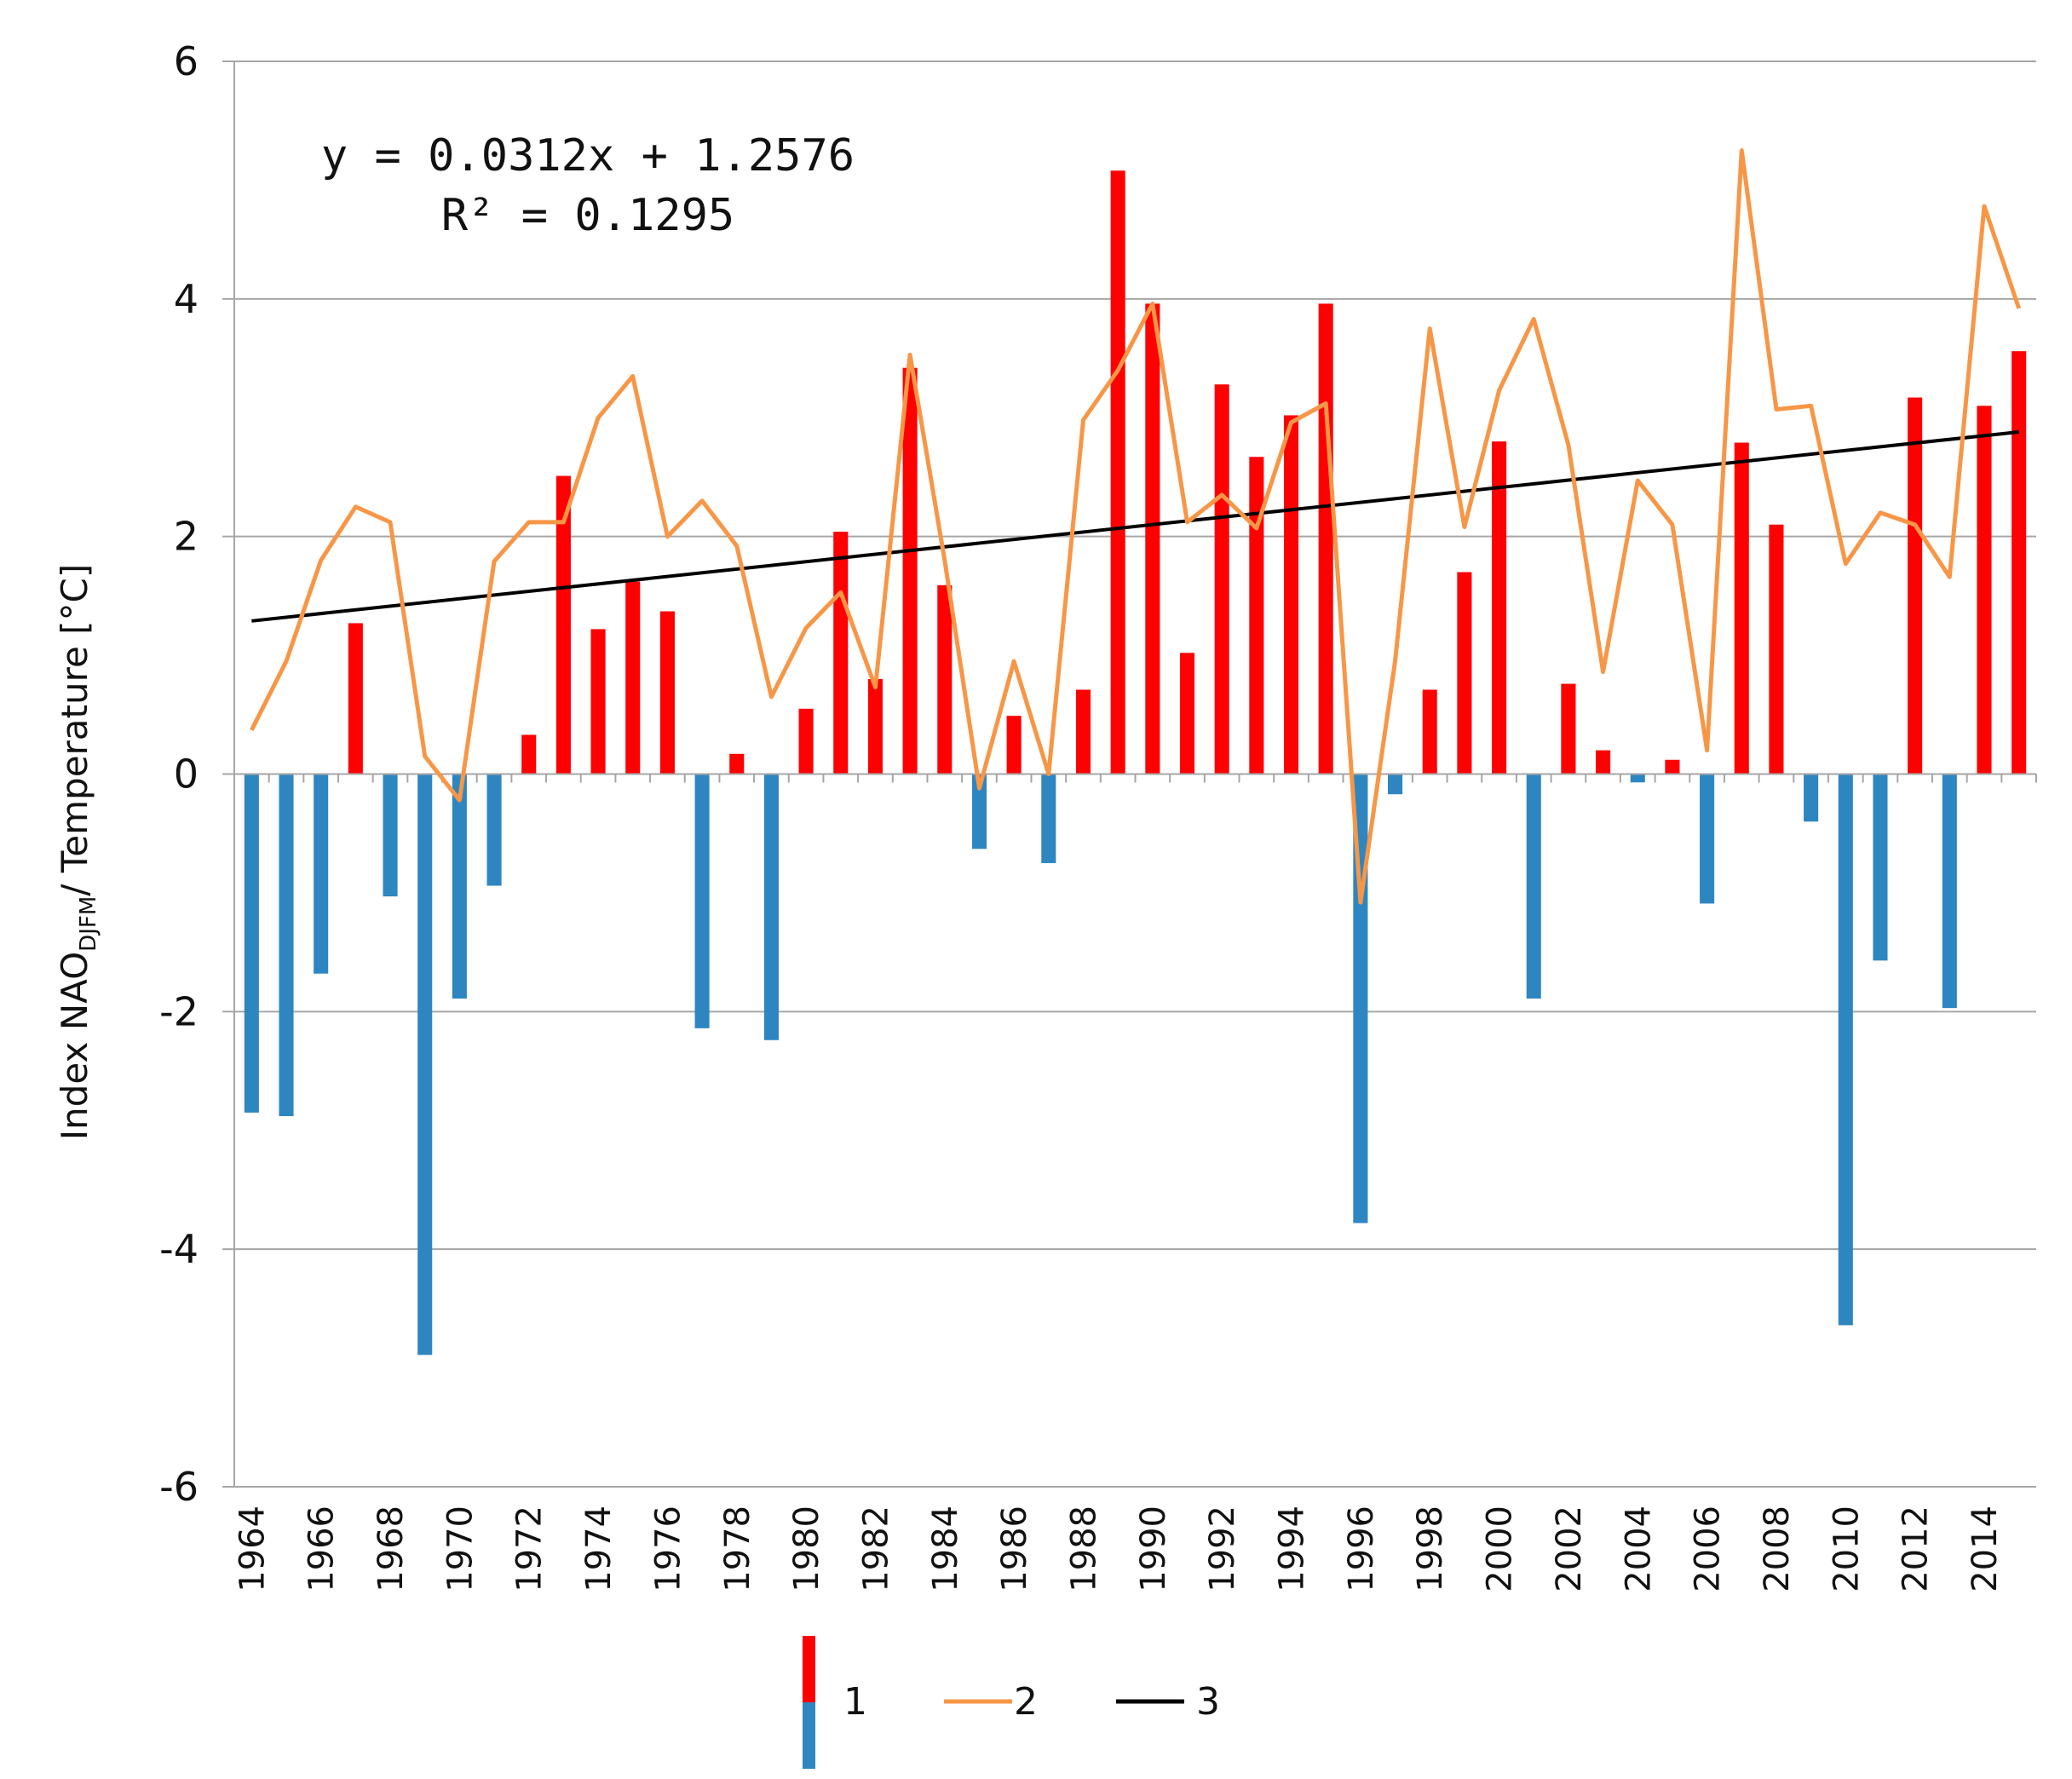 The width and height of the screenshot is (2072, 1779). I want to click on bar-1989, so click(1118, 472).